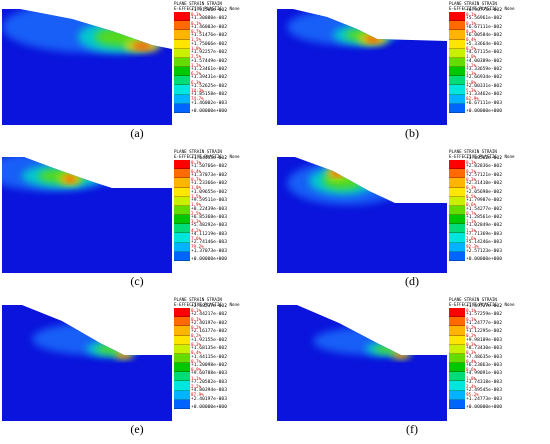  Describe the element at coordinates (196, 230) in the screenshot. I see `legend-percentage: 4.2%` at that location.